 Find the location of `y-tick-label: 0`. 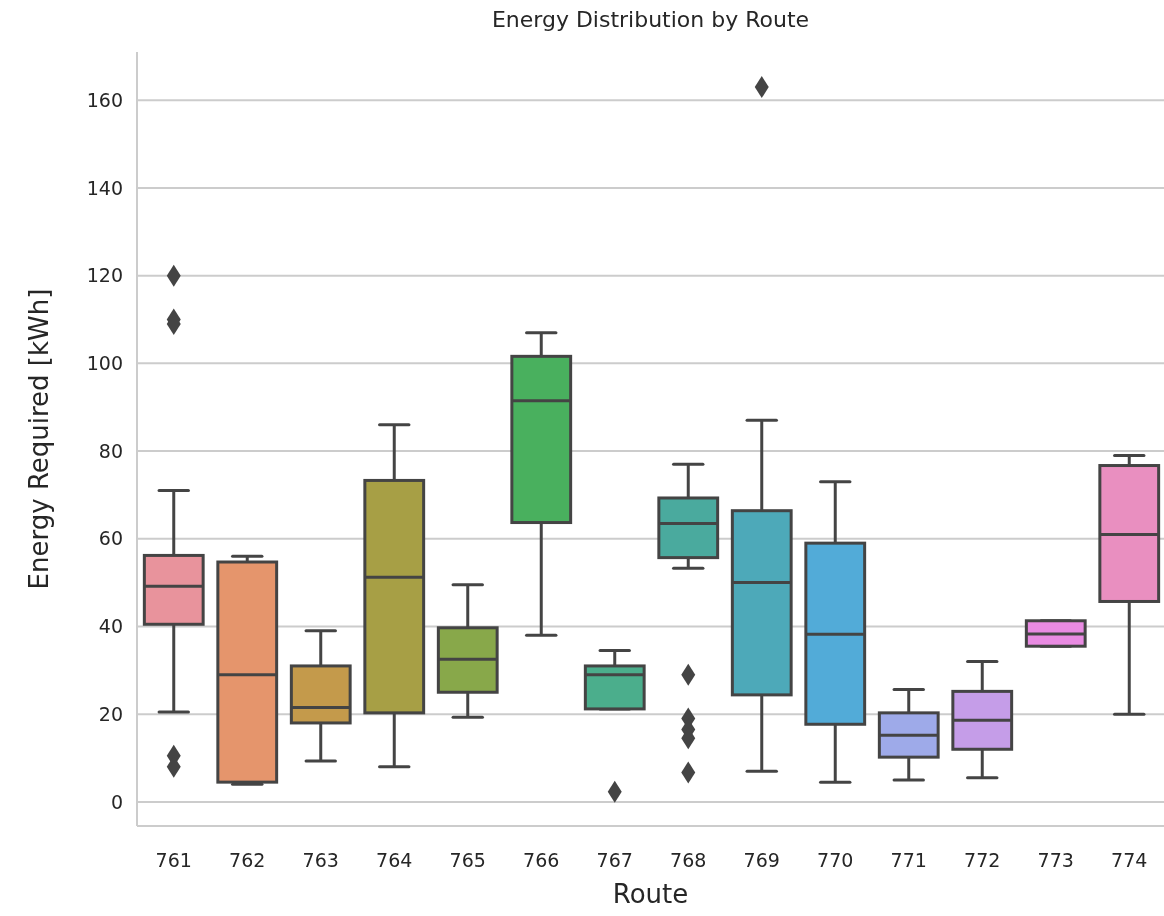

y-tick-label: 0 is located at coordinates (116, 801).